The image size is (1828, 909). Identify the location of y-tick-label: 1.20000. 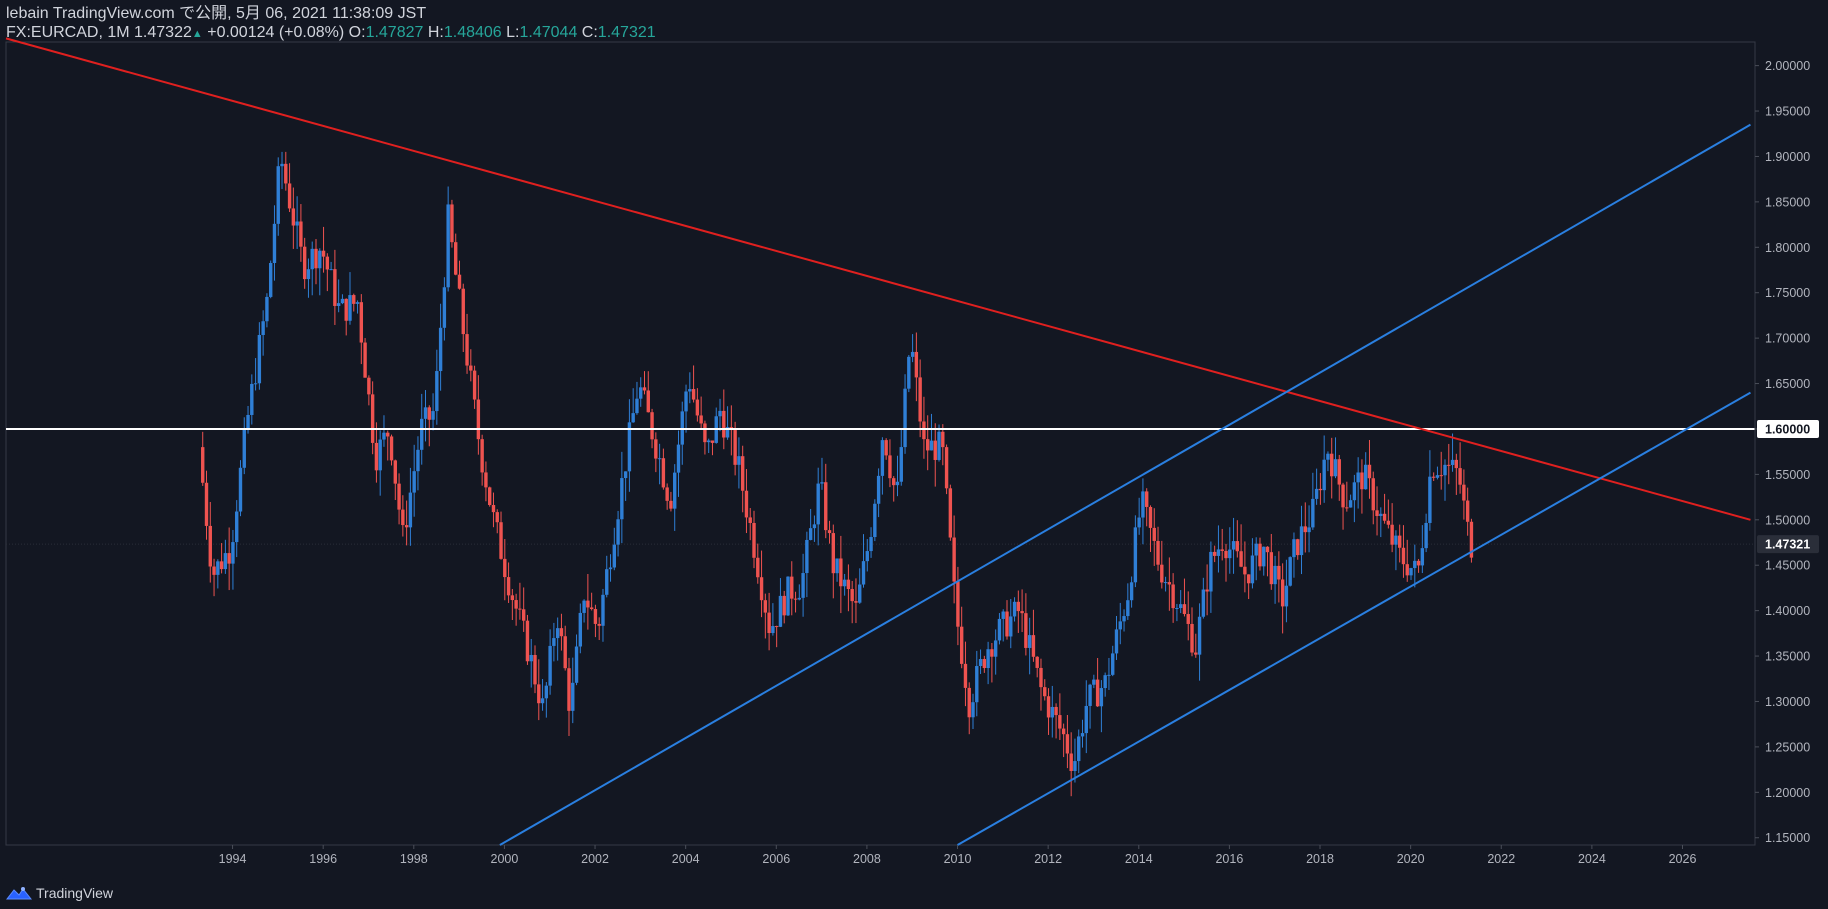
(1787, 793).